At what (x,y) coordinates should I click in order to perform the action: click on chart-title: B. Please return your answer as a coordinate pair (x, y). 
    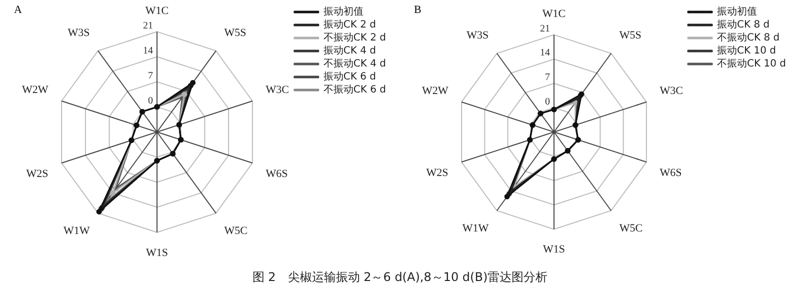
    Looking at the image, I should click on (418, 10).